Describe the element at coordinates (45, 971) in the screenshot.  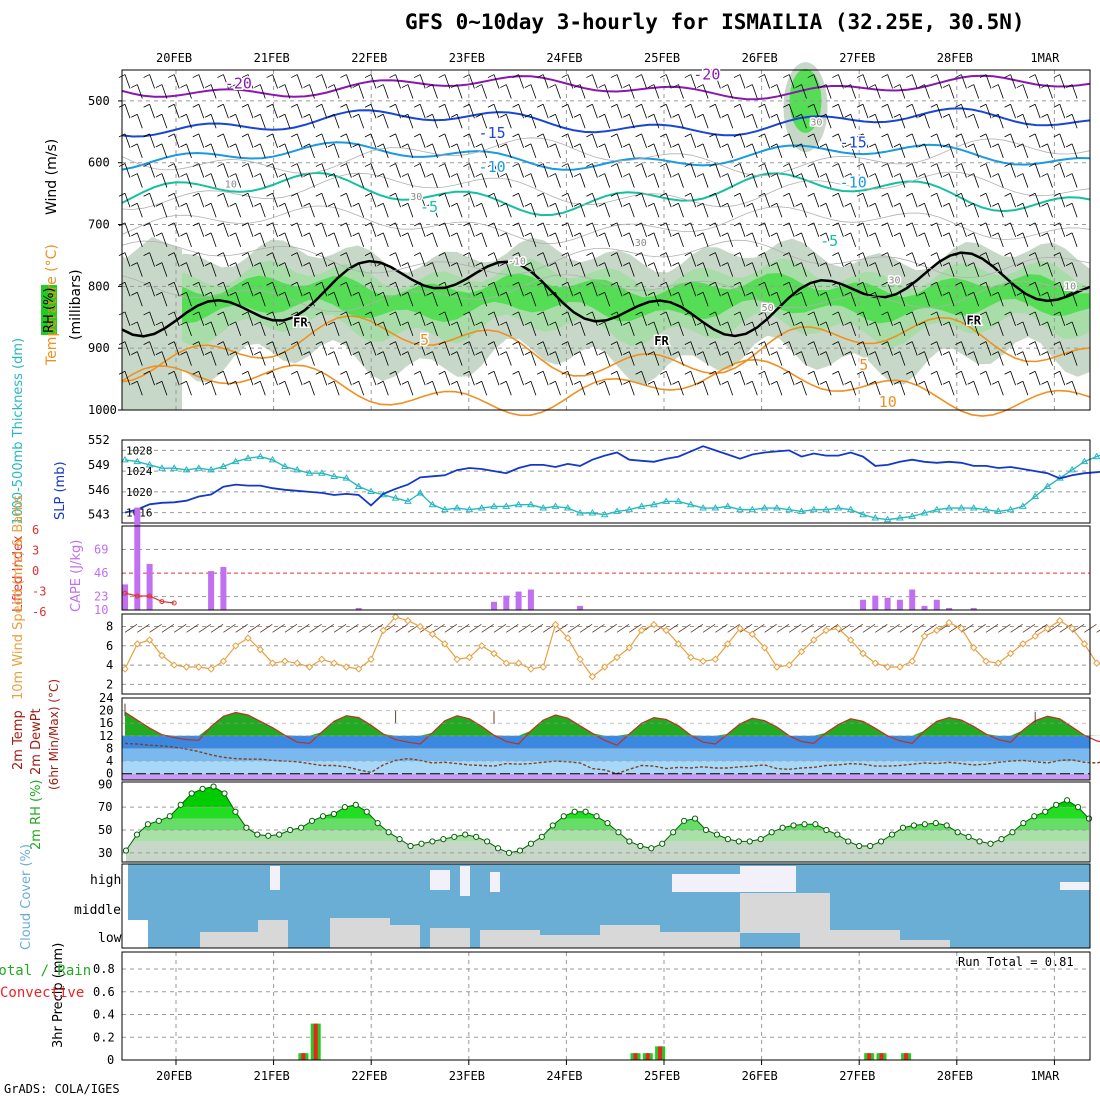
I see `precip-total-label: Total / Rain` at that location.